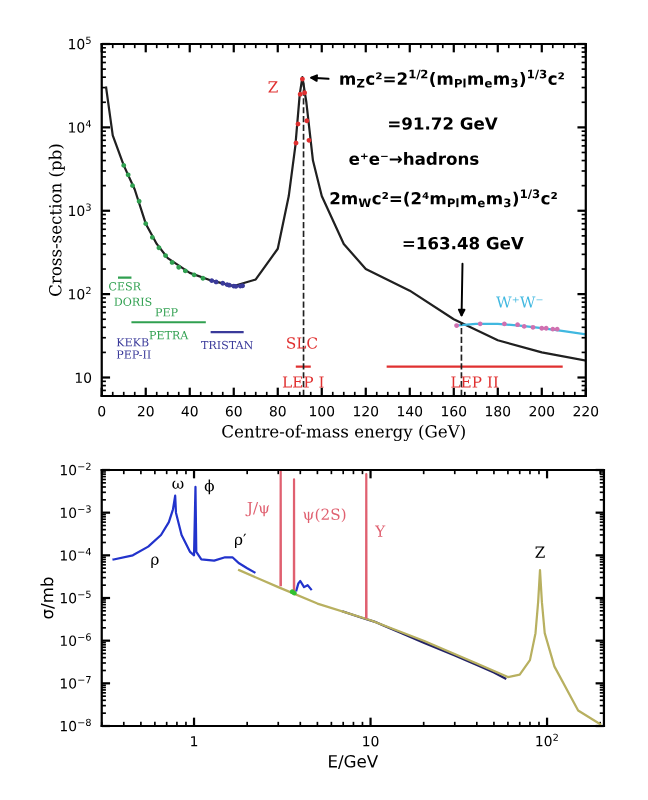 This screenshot has width=648, height=800. What do you see at coordinates (443, 123) in the screenshot?
I see `annotation: =91.72 GeV` at bounding box center [443, 123].